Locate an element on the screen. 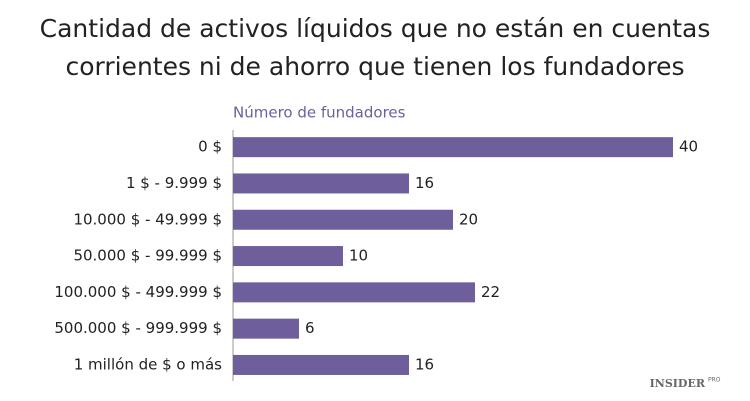 This screenshot has width=750, height=401. value-label: 22 is located at coordinates (490, 292).